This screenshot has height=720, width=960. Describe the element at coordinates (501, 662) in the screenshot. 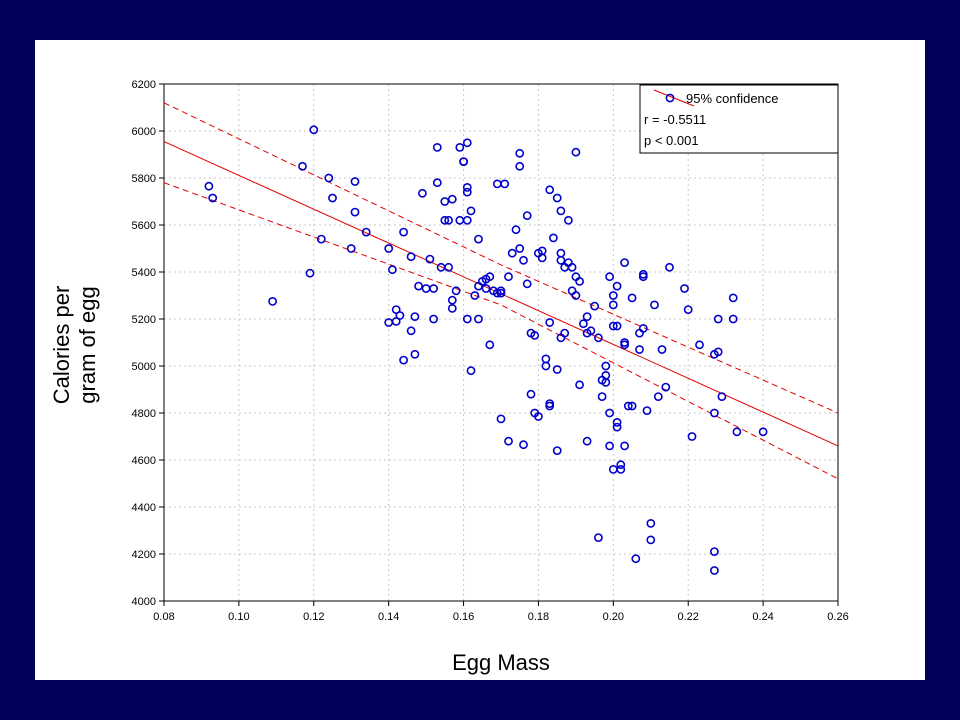

I see `x-axis-title: Egg Mass` at that location.